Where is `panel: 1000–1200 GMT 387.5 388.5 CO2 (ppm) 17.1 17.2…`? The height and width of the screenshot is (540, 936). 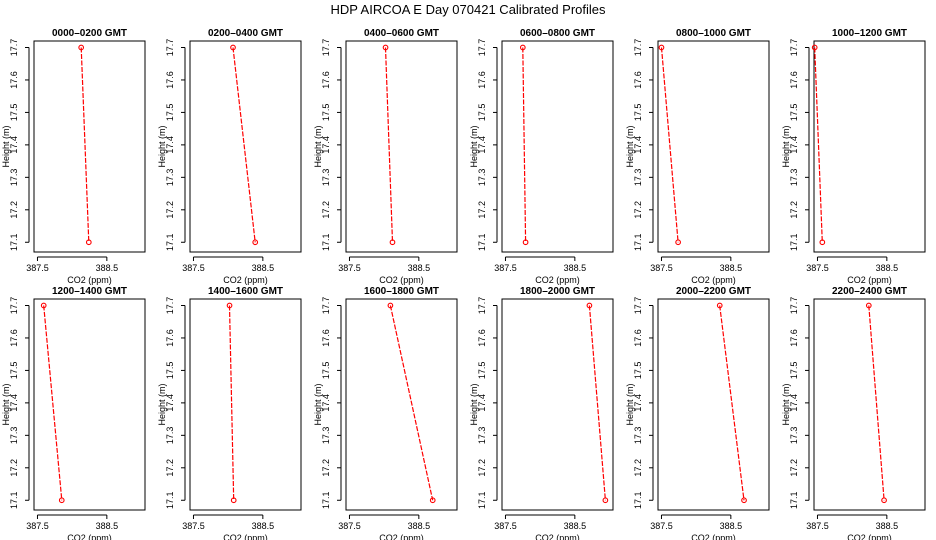
panel: 1000–1200 GMT 387.5 388.5 CO2 (ppm) 17.1 17.2… is located at coordinates (853, 156).